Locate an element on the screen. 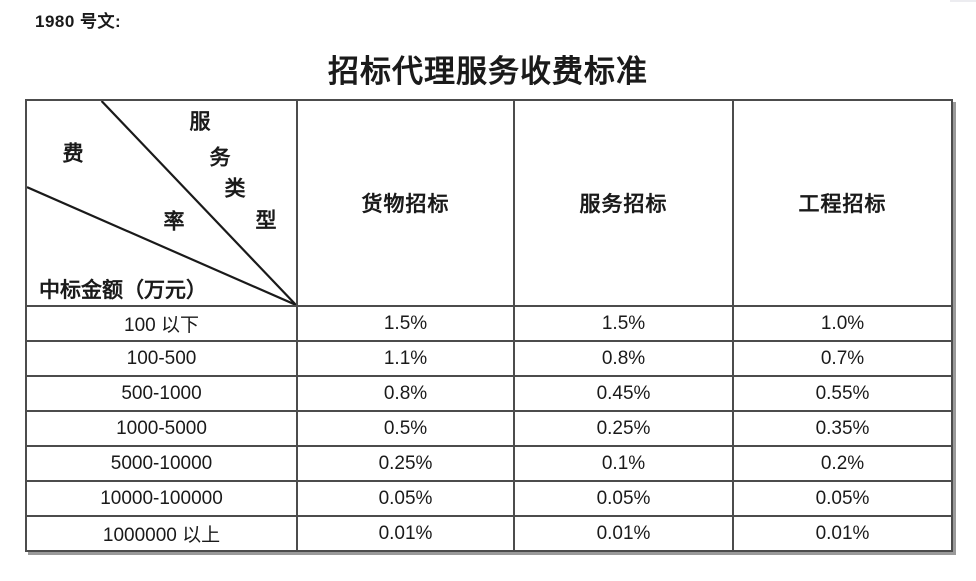 The height and width of the screenshot is (581, 976). table-row: 100-500 1.1% 0.8% 0.7% is located at coordinates (489, 358).